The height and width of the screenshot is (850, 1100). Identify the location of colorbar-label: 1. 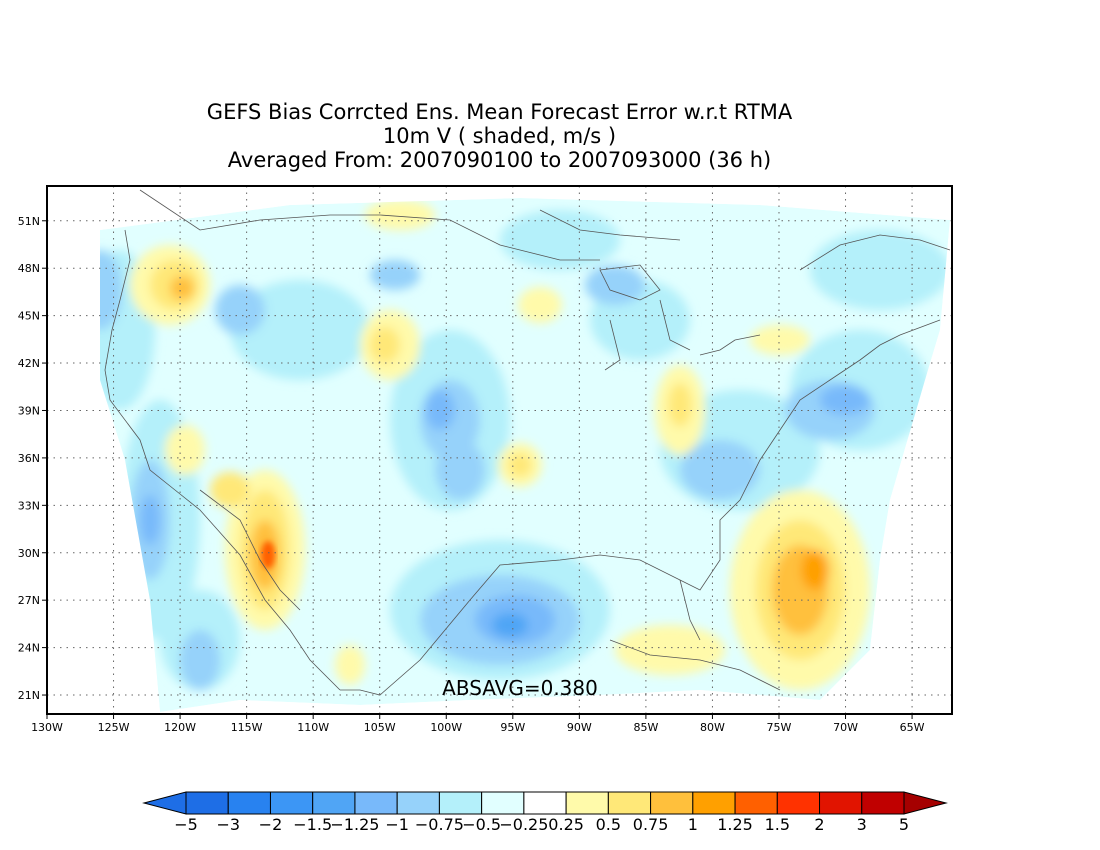
(693, 824).